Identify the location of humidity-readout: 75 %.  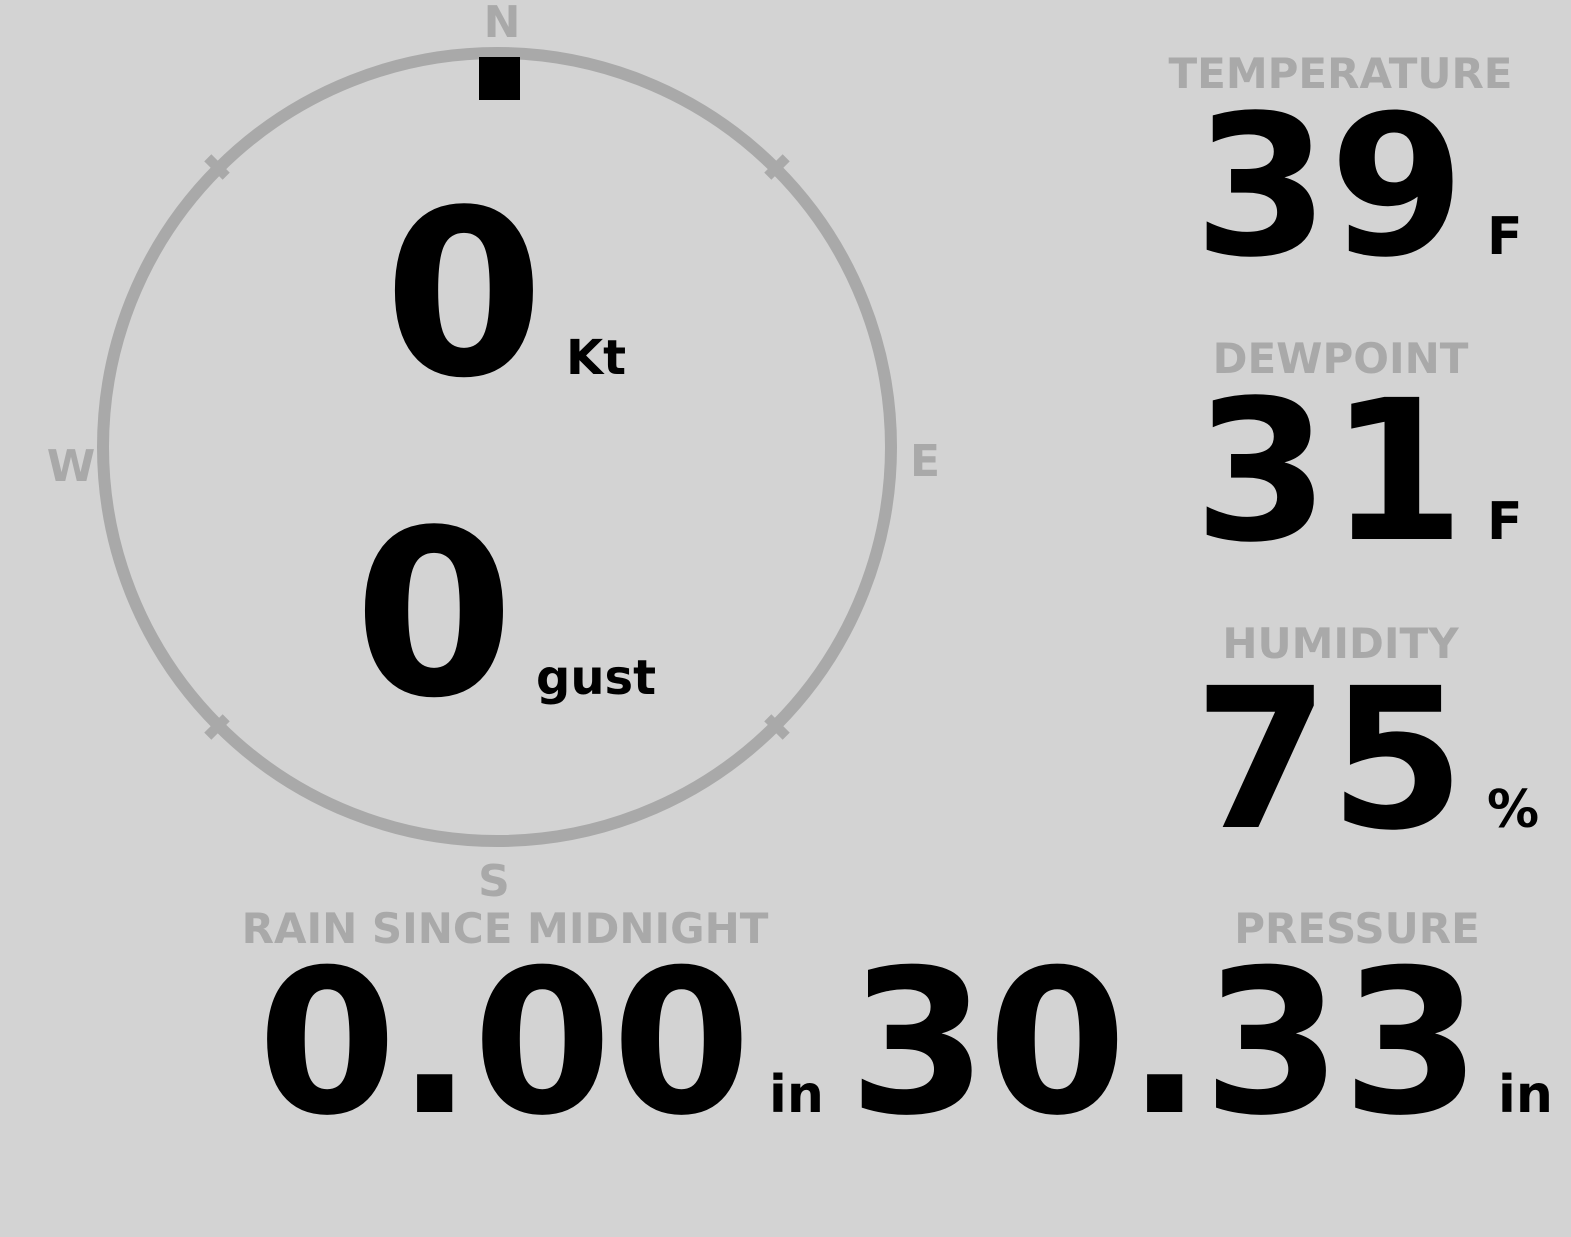
(1340, 759).